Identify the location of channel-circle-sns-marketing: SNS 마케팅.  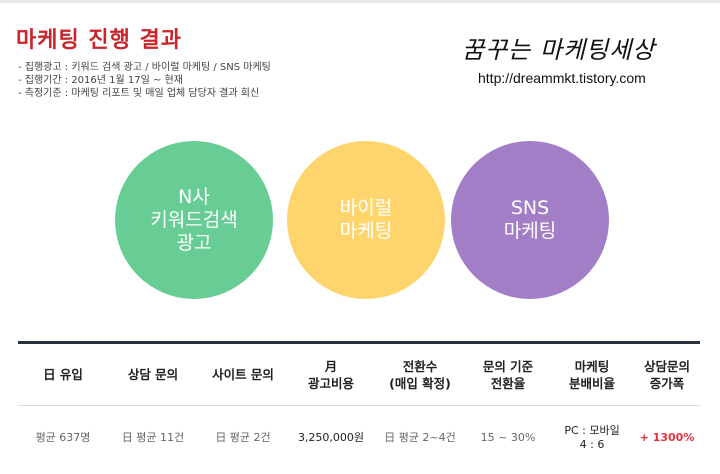
(530, 220).